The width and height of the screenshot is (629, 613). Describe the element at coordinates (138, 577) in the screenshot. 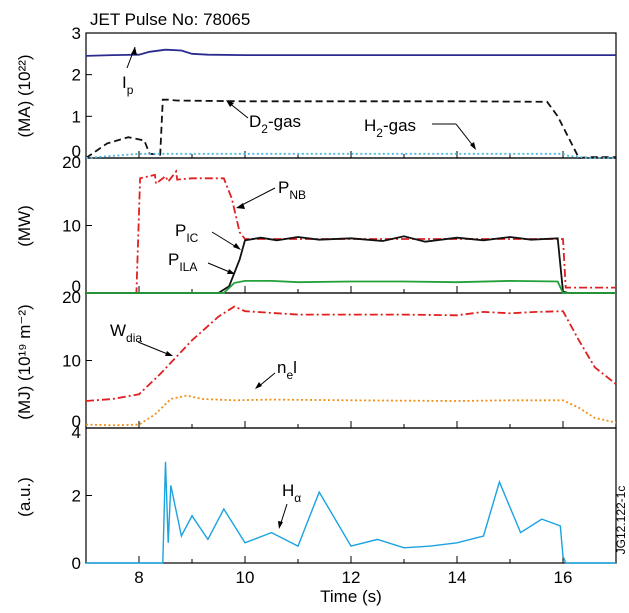

I see `xtick-label: 8` at that location.